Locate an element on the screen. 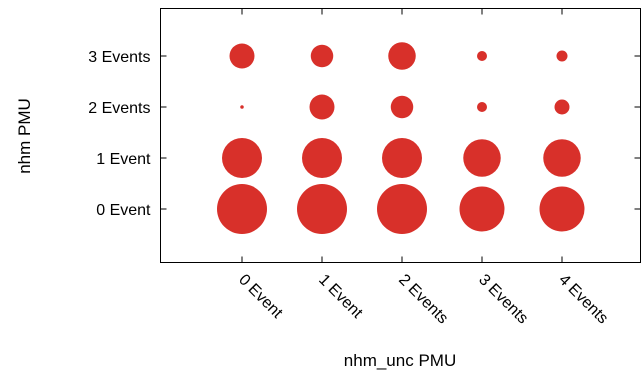 The height and width of the screenshot is (373, 644). x-tick-label: 1 Event is located at coordinates (340, 296).